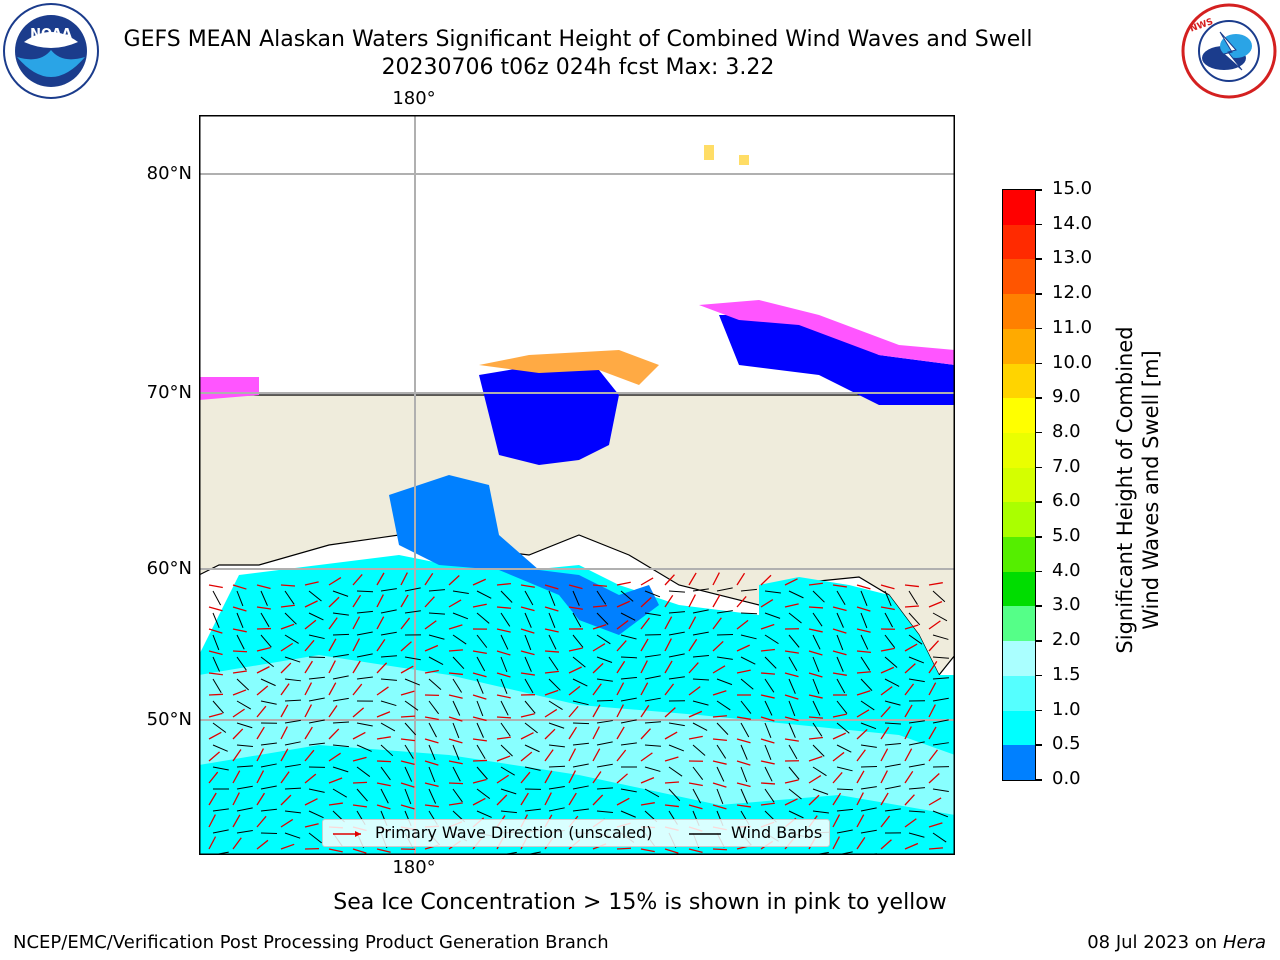 Image resolution: width=1280 pixels, height=960 pixels. What do you see at coordinates (1072, 223) in the screenshot?
I see `colorbar-tick-label: 14.0` at bounding box center [1072, 223].